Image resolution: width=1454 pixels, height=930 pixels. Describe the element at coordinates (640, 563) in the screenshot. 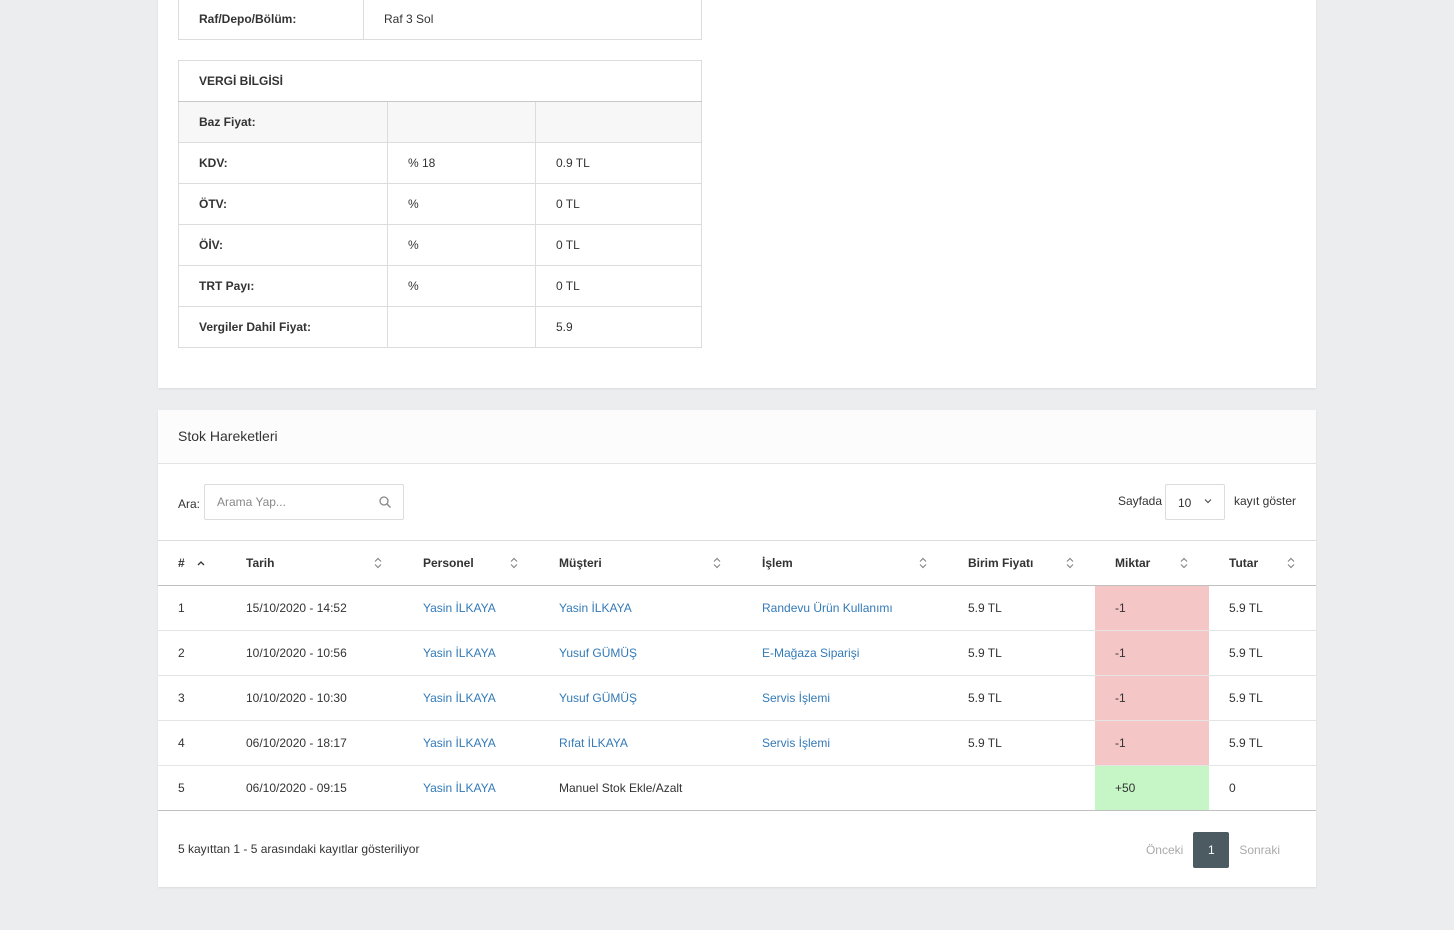

I see `col-header-customer: Müşteri` at that location.